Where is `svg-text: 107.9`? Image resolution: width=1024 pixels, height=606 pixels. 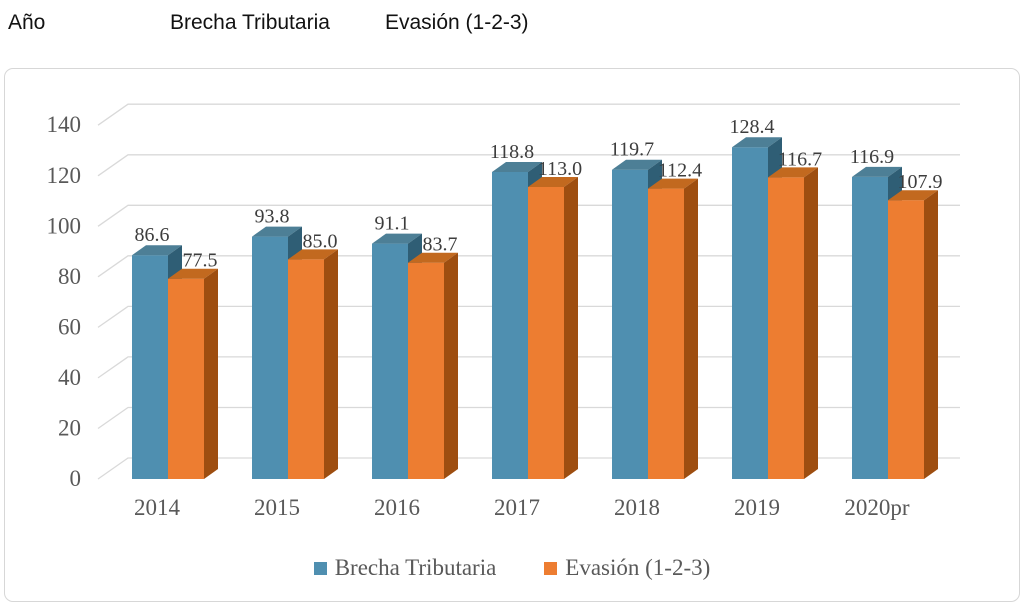 svg-text: 107.9 is located at coordinates (920, 182).